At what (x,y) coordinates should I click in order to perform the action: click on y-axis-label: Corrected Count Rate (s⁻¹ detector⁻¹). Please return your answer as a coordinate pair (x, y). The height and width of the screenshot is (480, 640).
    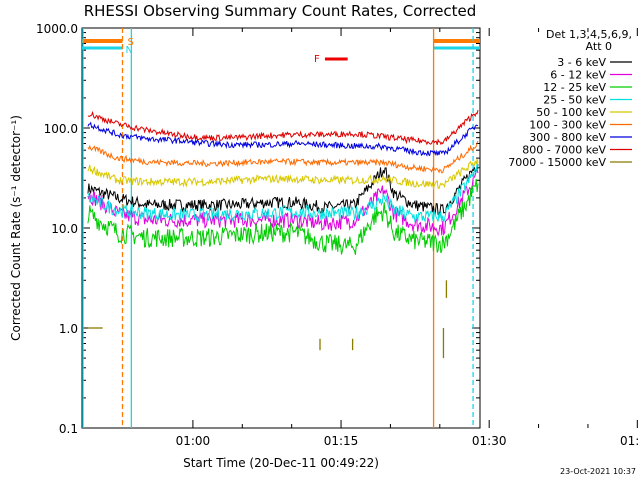
    Looking at the image, I should click on (16, 228).